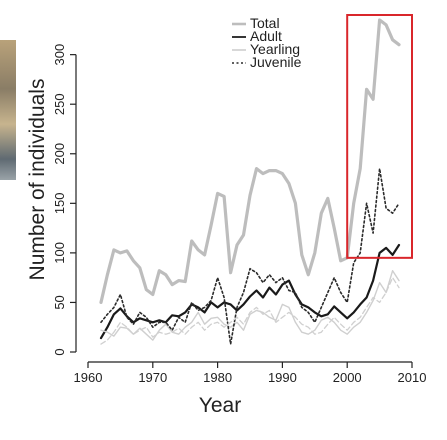 This screenshot has width=447, height=440. What do you see at coordinates (265, 23) in the screenshot?
I see `legend-label: Total` at bounding box center [265, 23].